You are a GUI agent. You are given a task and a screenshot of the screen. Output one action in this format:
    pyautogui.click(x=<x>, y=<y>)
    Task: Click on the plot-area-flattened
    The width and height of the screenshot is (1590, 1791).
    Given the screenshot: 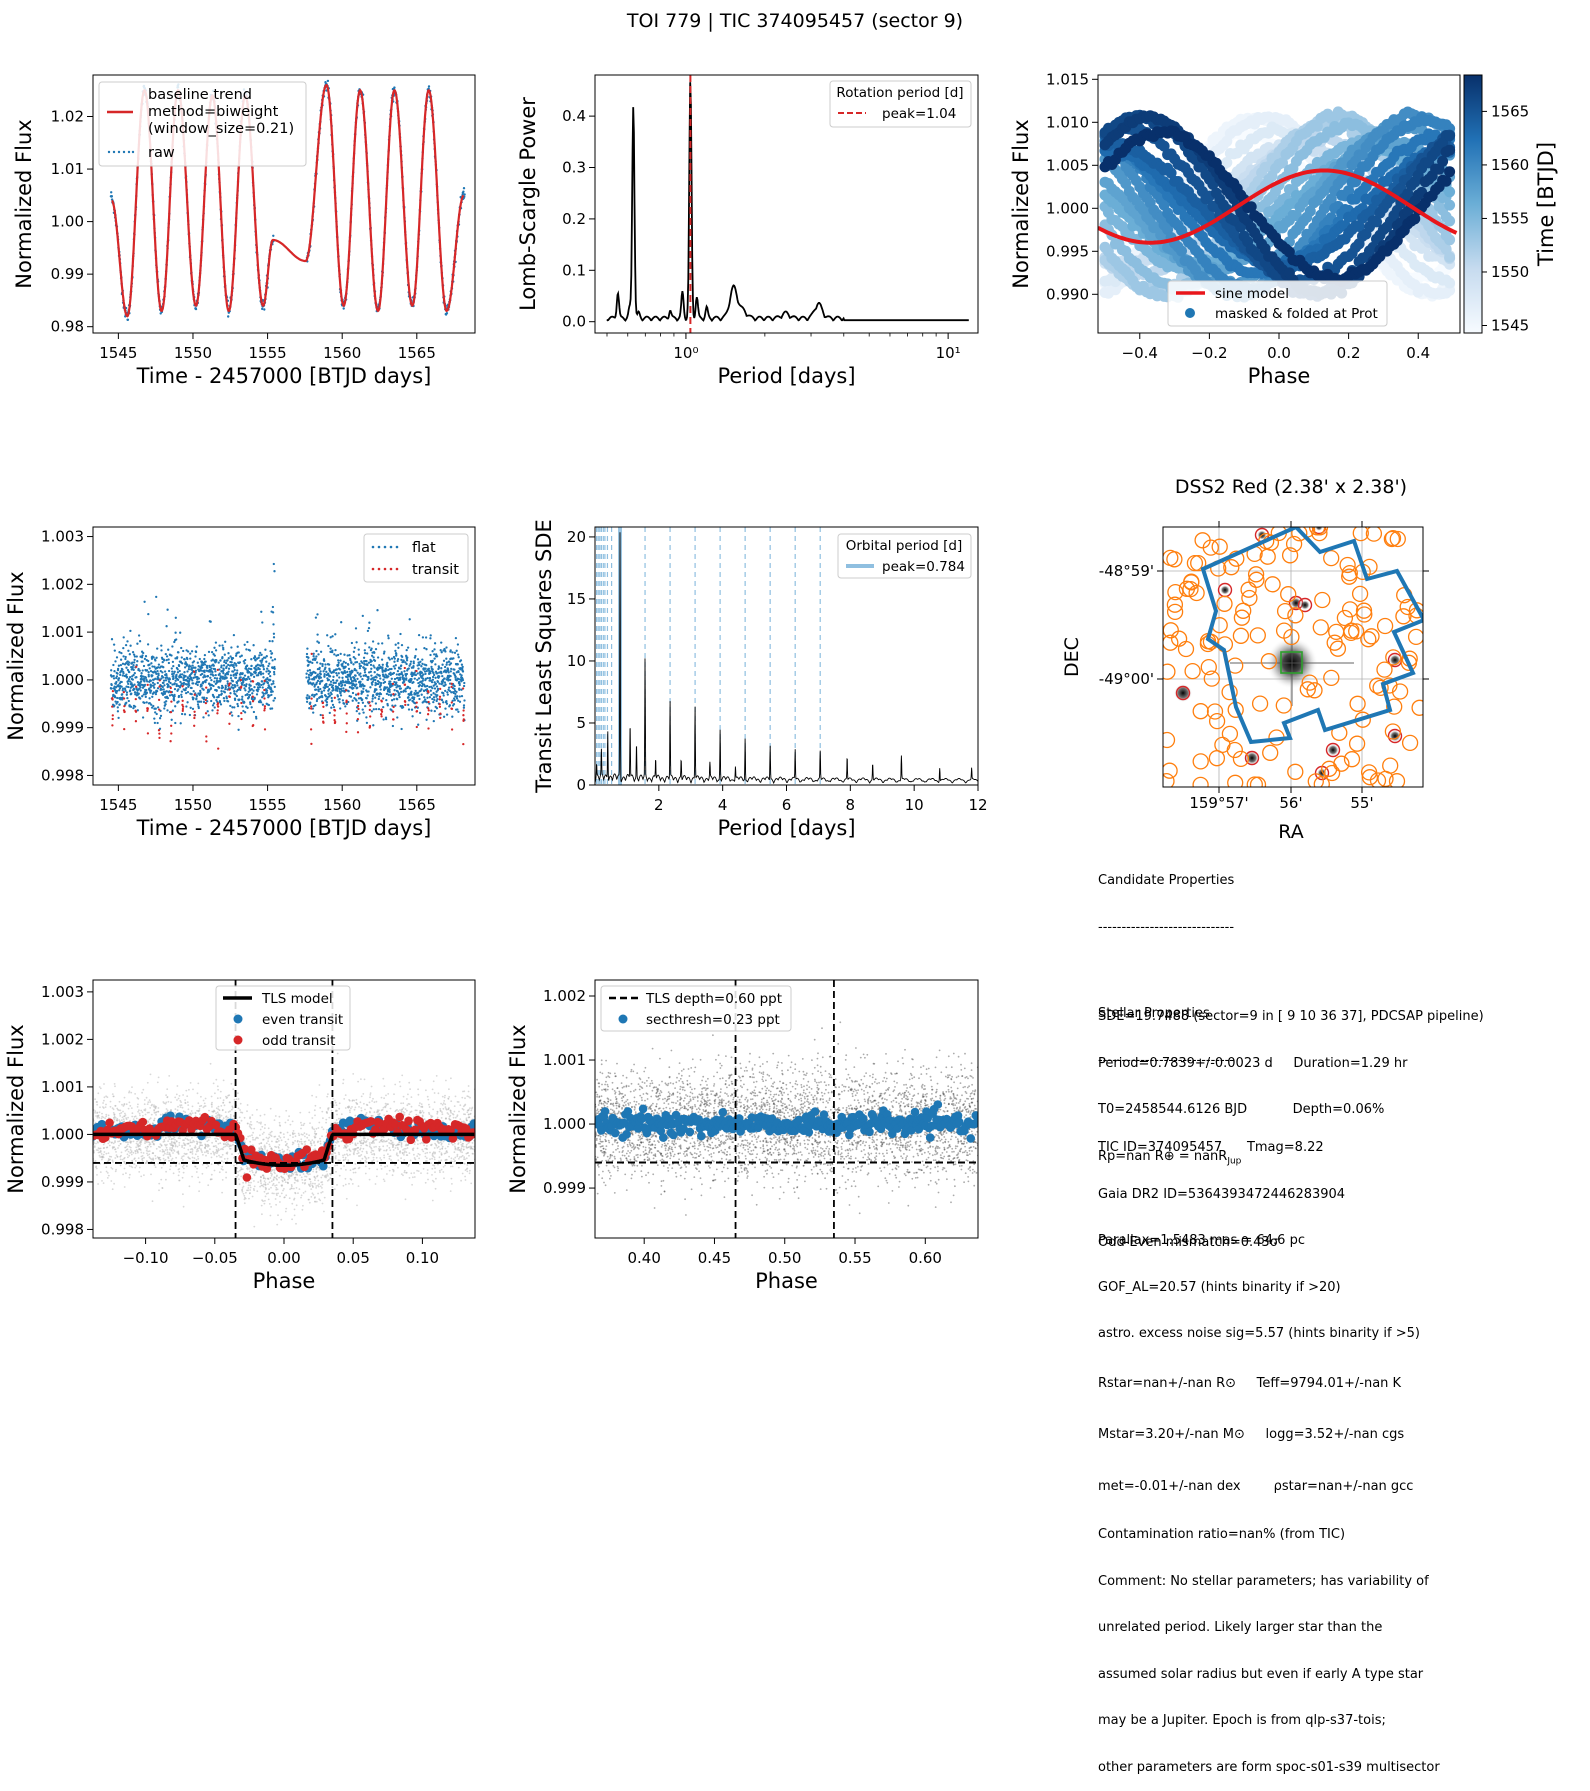 What is the action you would take?
    pyautogui.click(x=288, y=656)
    